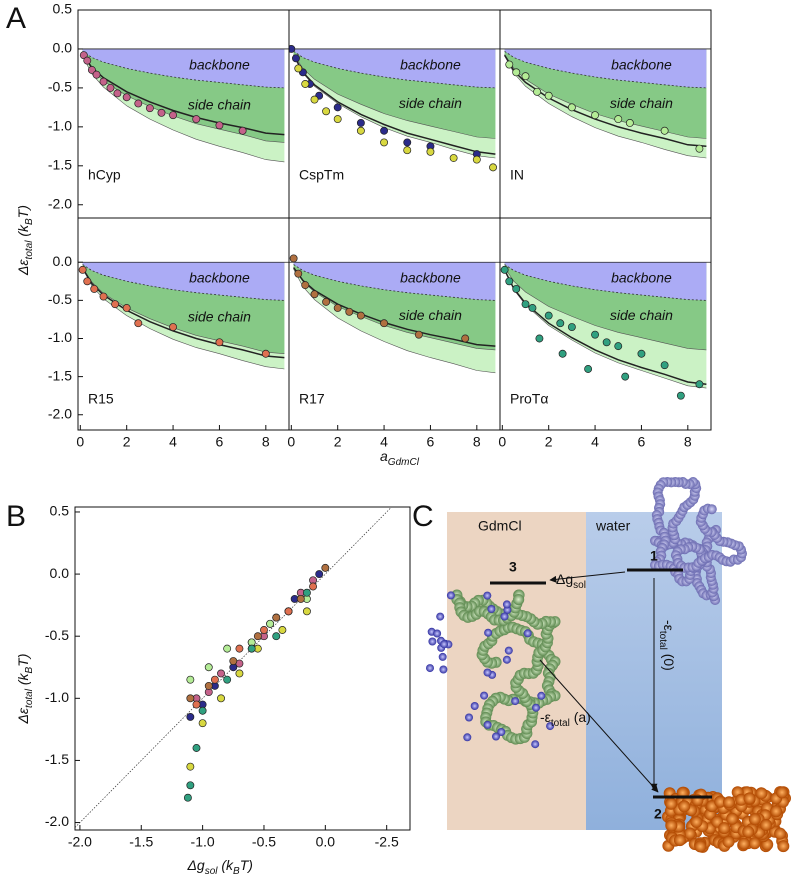  What do you see at coordinates (60, 87) in the screenshot?
I see `y-tick-label: -0.5` at bounding box center [60, 87].